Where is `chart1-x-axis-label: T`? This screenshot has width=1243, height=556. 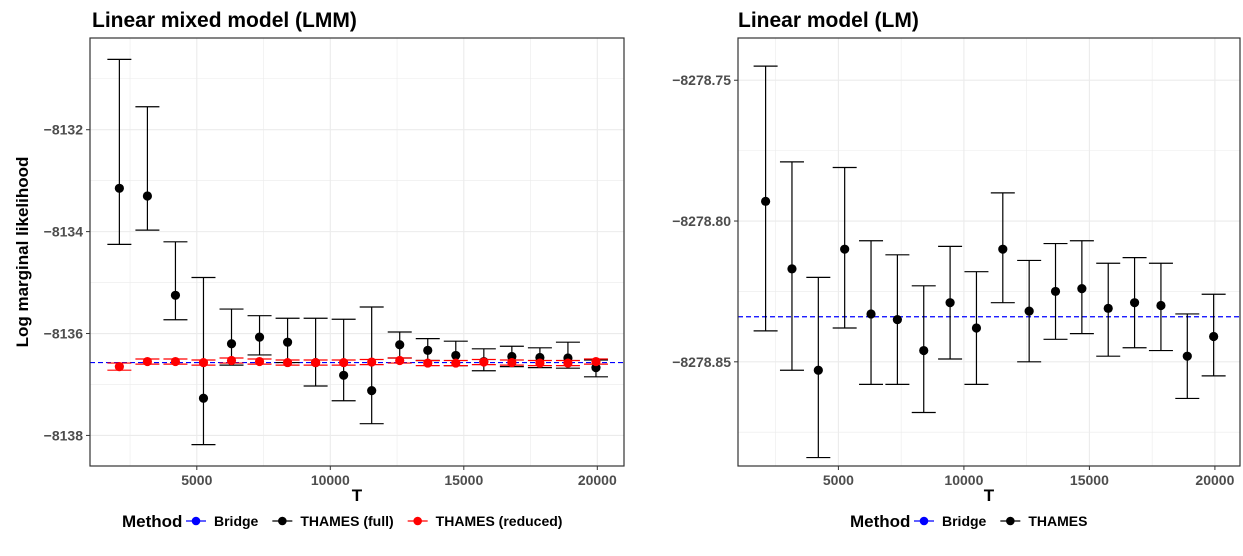
chart1-x-axis-label: T is located at coordinates (989, 495).